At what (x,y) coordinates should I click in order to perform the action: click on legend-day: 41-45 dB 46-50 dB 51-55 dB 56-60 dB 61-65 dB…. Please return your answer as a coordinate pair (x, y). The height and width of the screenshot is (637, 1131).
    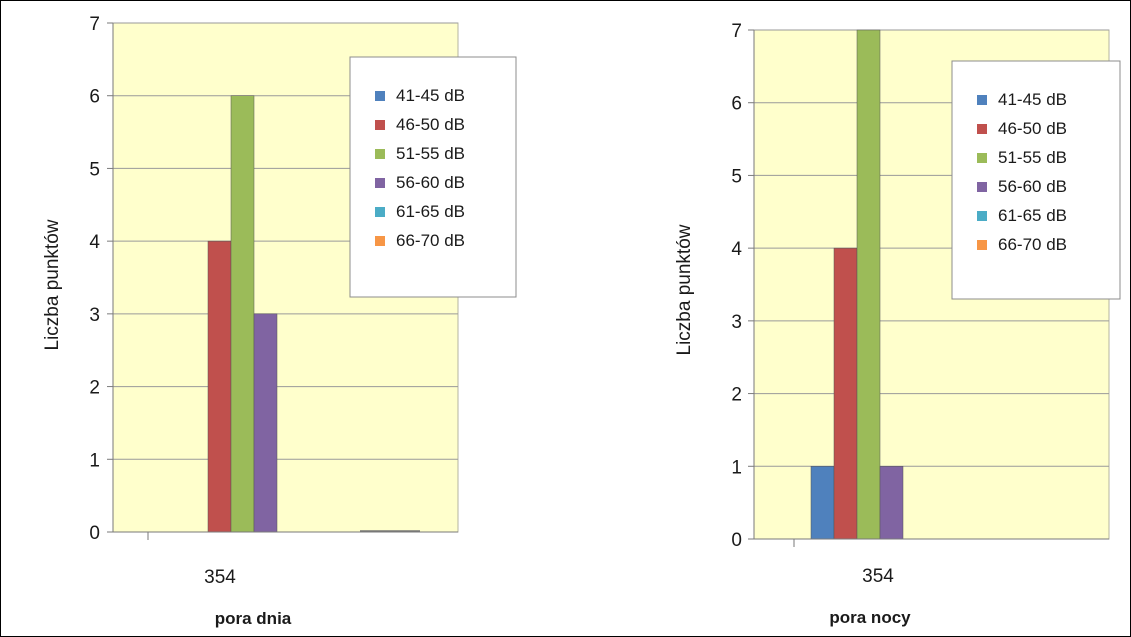
    Looking at the image, I should click on (433, 177).